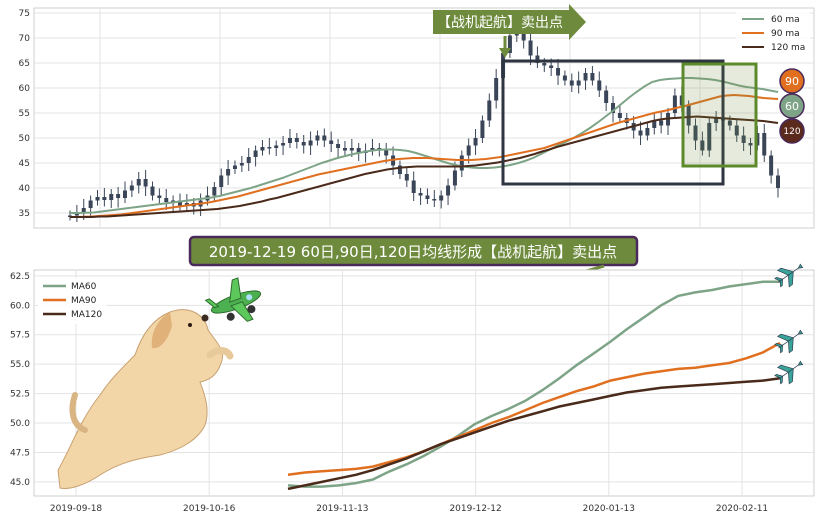 This screenshot has width=822, height=520. I want to click on y-tick-label: 65, so click(24, 64).